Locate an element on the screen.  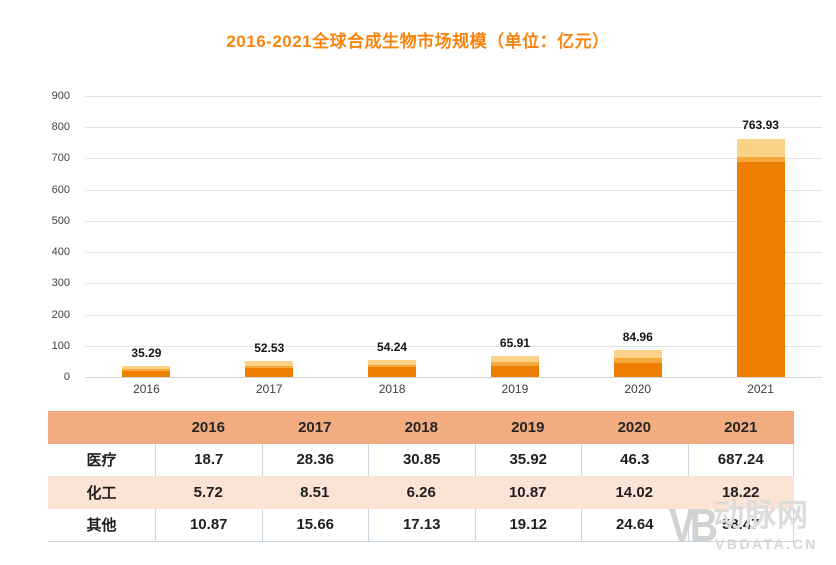
bar-slot-2016: 35.29 is located at coordinates (146, 236).